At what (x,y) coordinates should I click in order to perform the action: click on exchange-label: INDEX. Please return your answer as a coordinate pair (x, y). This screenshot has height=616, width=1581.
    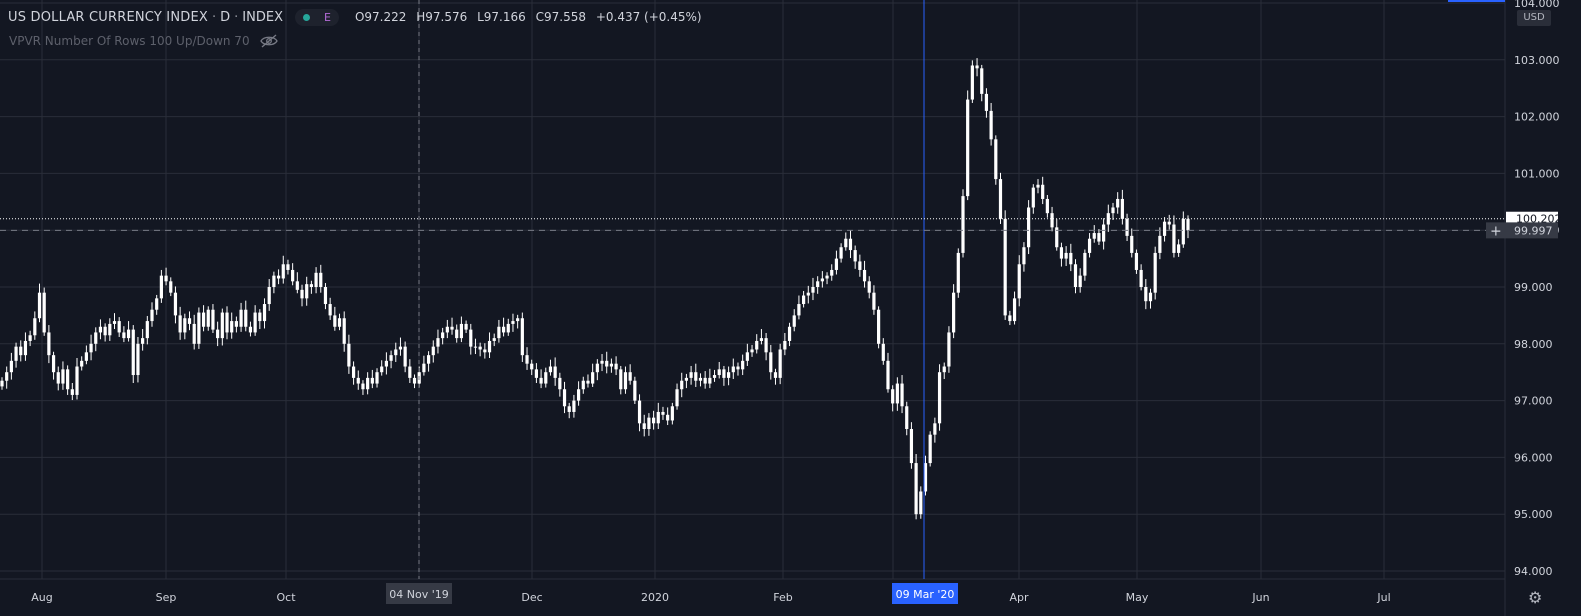
    Looking at the image, I should click on (262, 17).